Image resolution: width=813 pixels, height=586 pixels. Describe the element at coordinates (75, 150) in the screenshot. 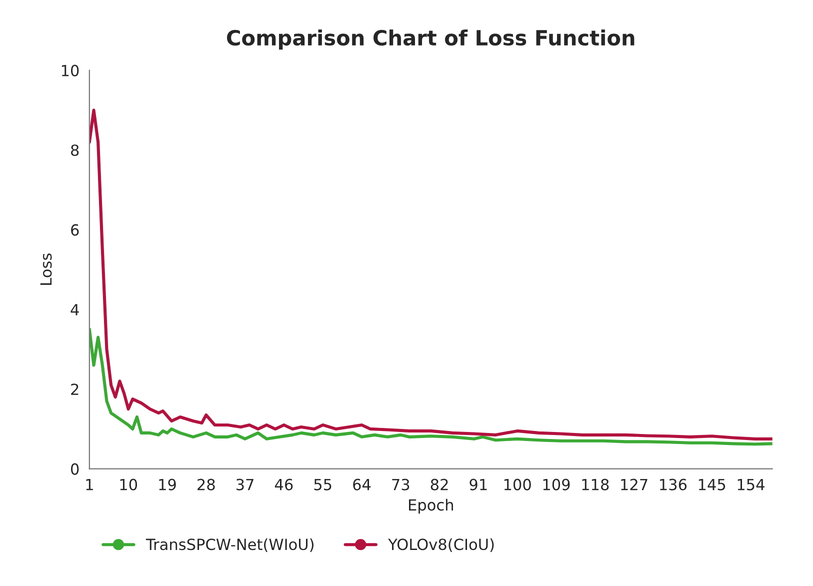

I see `y-tick-label: 8` at that location.